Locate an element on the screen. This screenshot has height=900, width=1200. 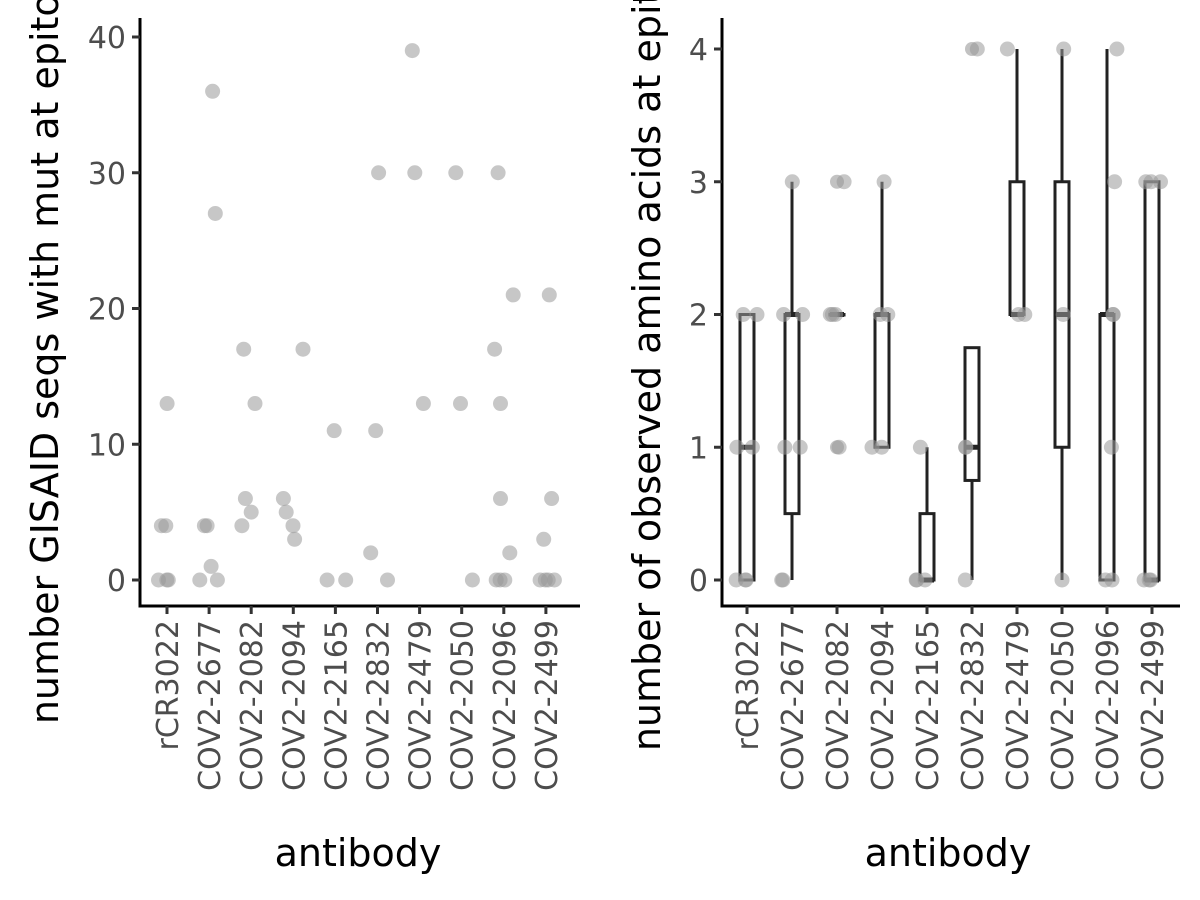
y-axis-title: number GISAID seqs with mut at epitope is located at coordinates (45, 362).